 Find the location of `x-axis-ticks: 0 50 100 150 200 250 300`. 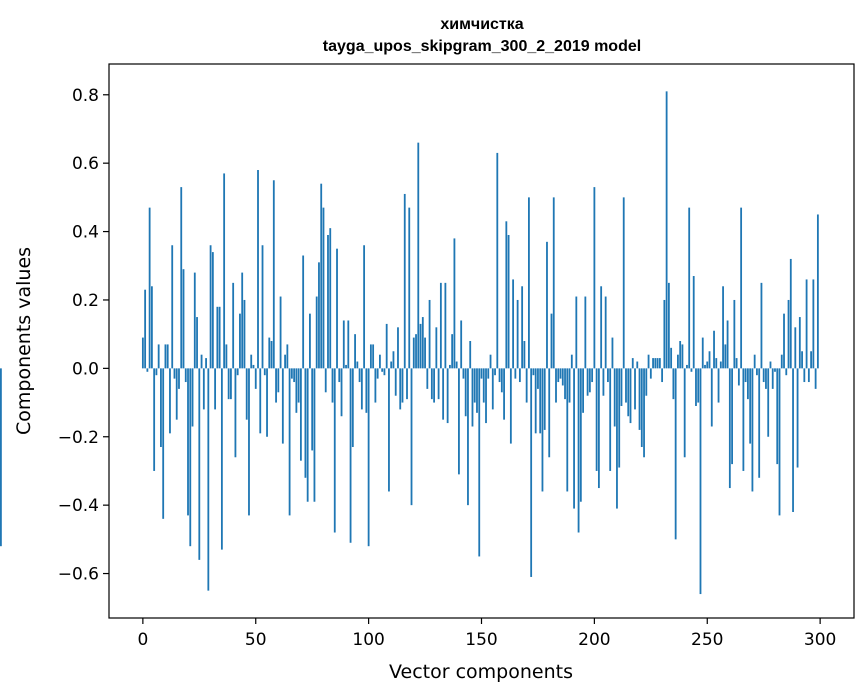

x-axis-ticks: 0 50 100 150 200 250 300 is located at coordinates (486, 634).